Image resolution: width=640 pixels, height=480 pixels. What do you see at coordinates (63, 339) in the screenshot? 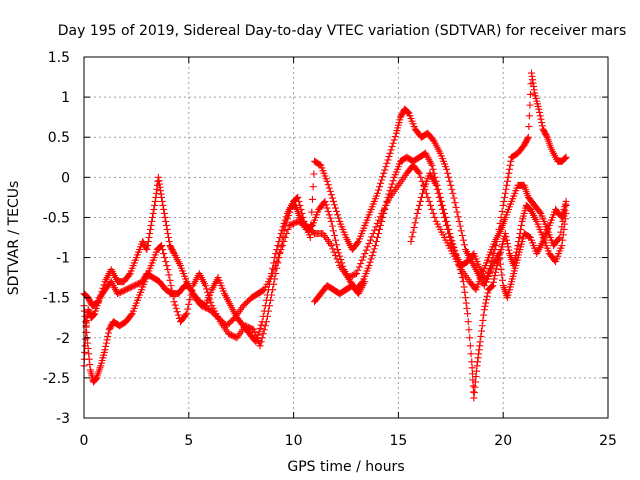
I see `y-tick-label: -2` at bounding box center [63, 339].